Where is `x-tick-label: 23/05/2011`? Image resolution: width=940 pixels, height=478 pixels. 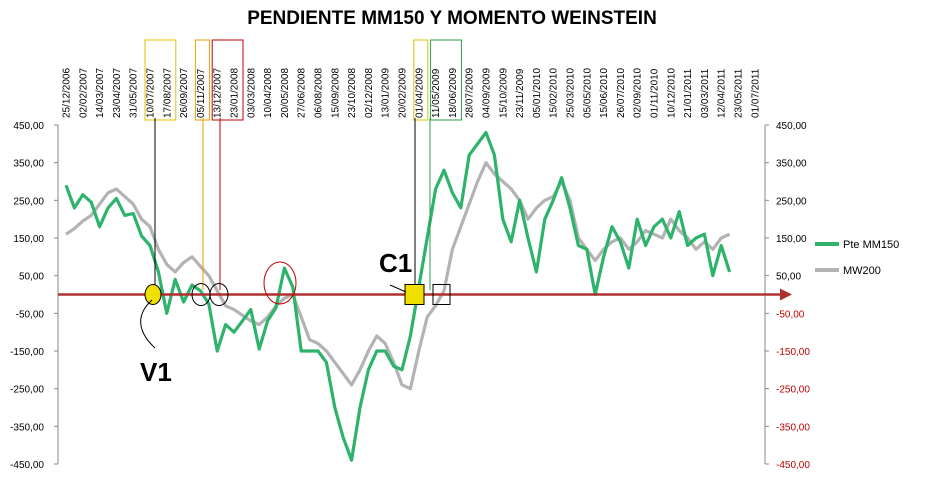
x-tick-label: 23/05/2011 is located at coordinates (739, 93).